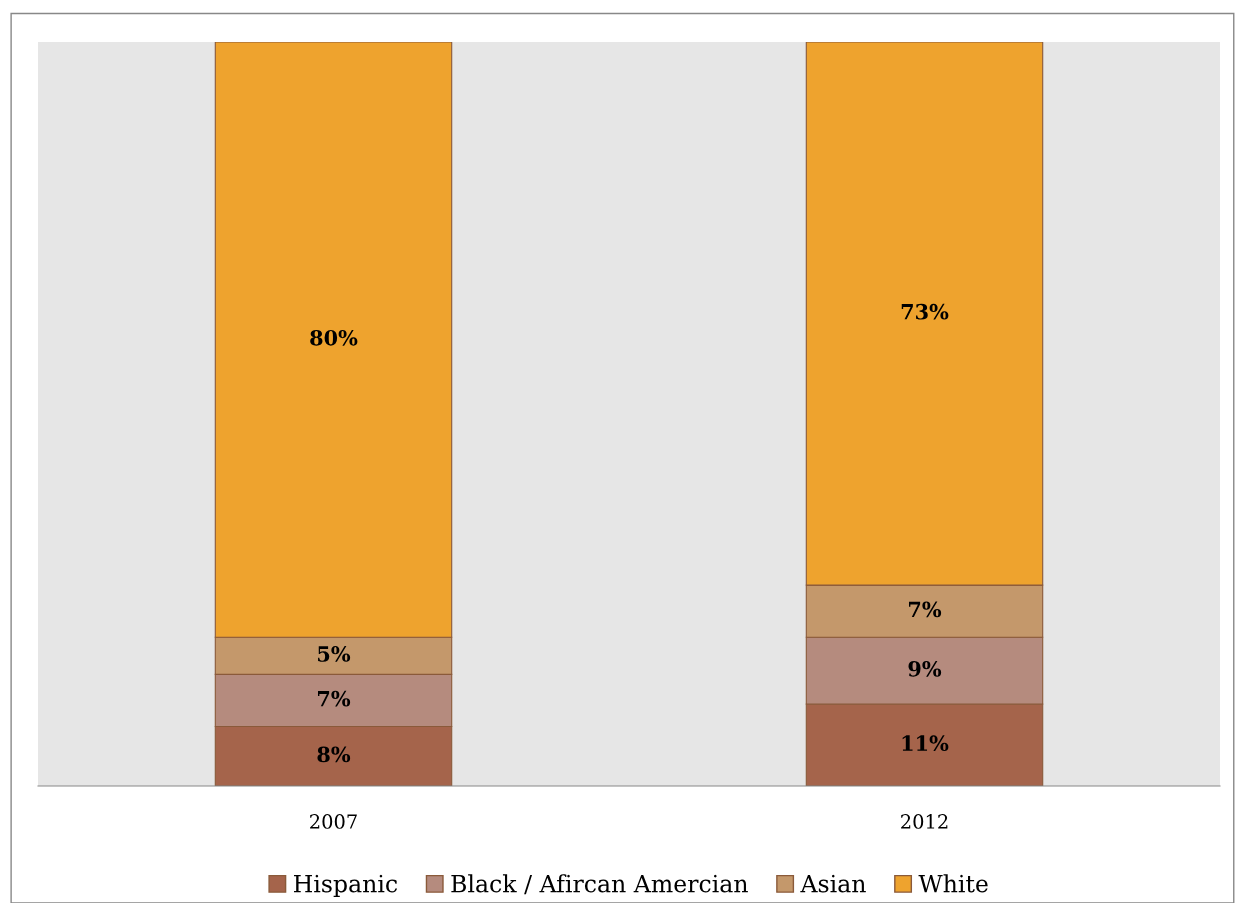 The width and height of the screenshot is (1235, 903). I want to click on data-label: 11%, so click(925, 743).